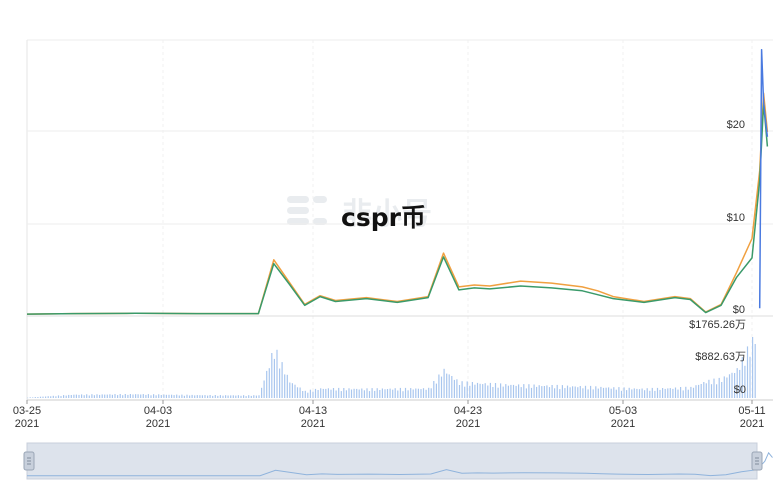 The image size is (773, 484). I want to click on price-tick-label: $20, so click(736, 125).